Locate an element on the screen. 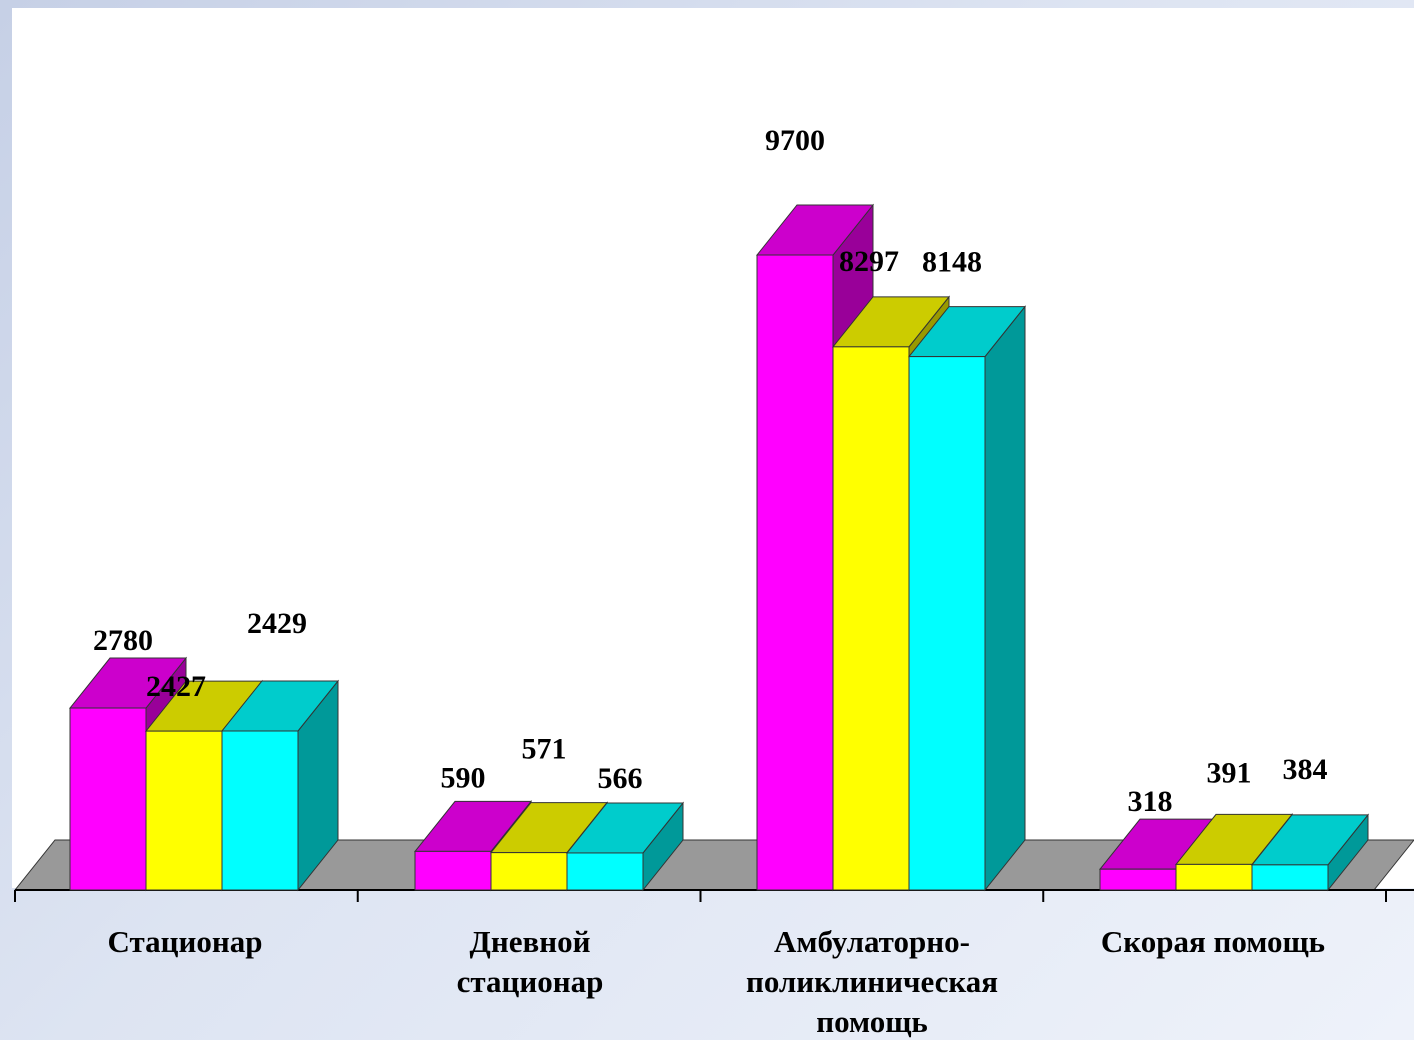 This screenshot has width=1414, height=1040. category-label-line: помощь is located at coordinates (872, 1021).